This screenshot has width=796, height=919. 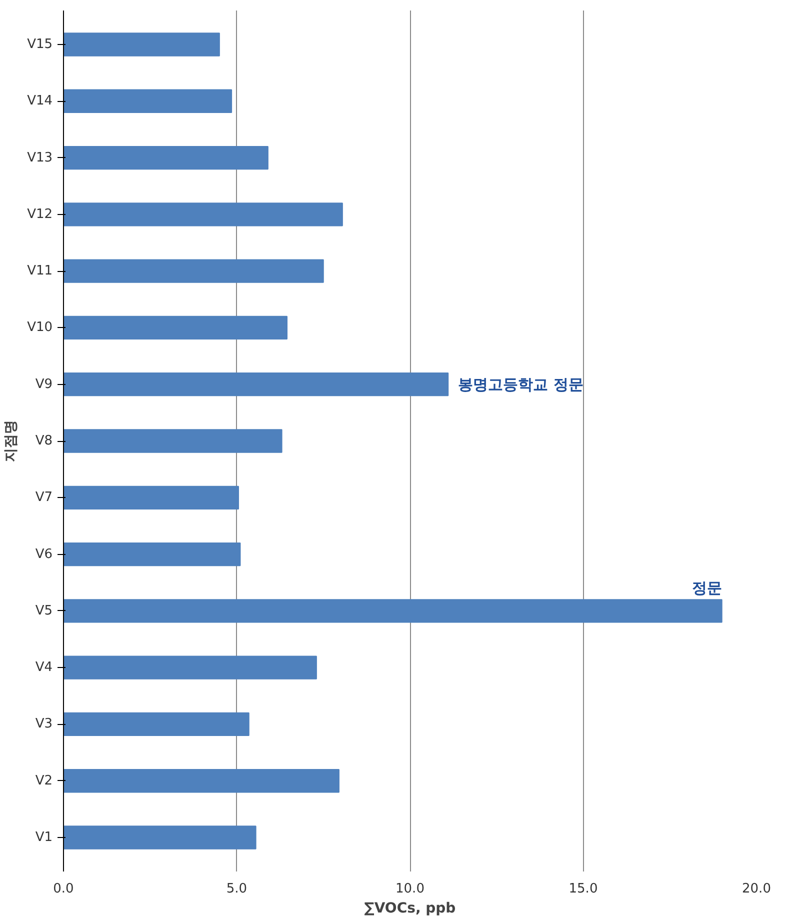 What do you see at coordinates (44, 724) in the screenshot?
I see `y-tick-label: V3` at bounding box center [44, 724].